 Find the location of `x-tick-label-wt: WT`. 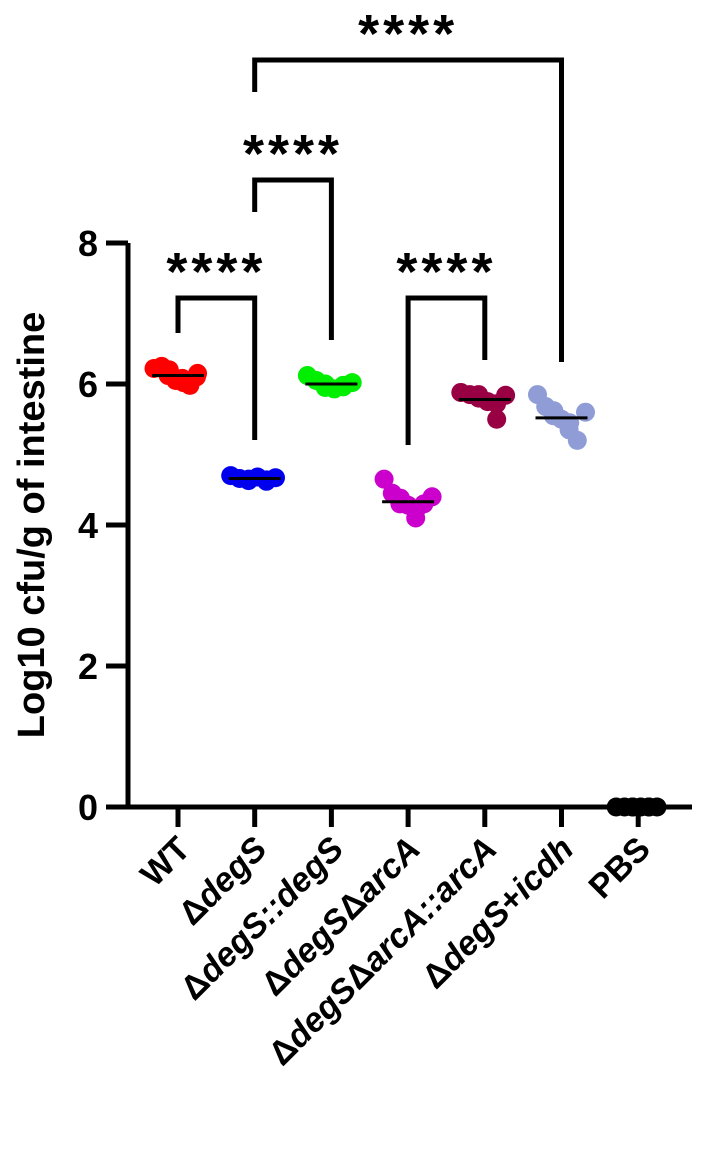

x-tick-label-wt: WT is located at coordinates (165, 862).